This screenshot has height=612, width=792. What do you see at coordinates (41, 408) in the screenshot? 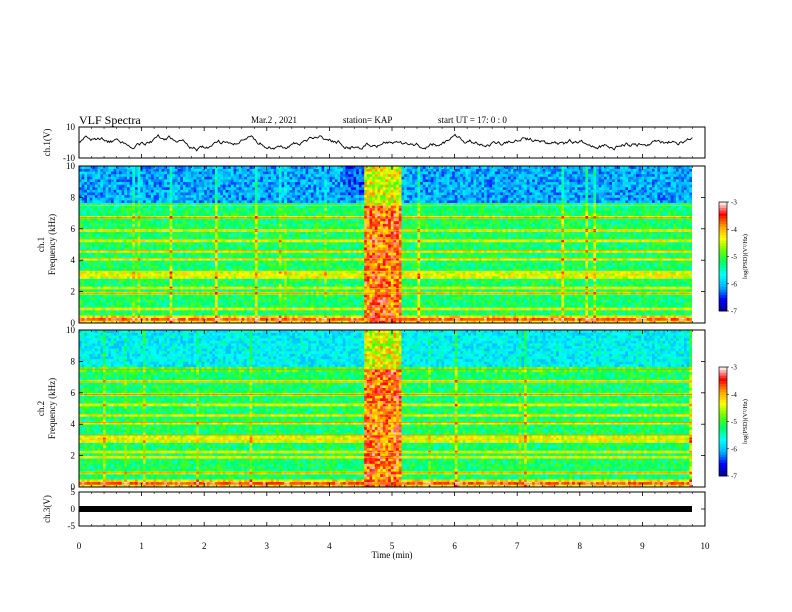
I see `ch2-spectrogram-axis-label: ch.2` at bounding box center [41, 408].